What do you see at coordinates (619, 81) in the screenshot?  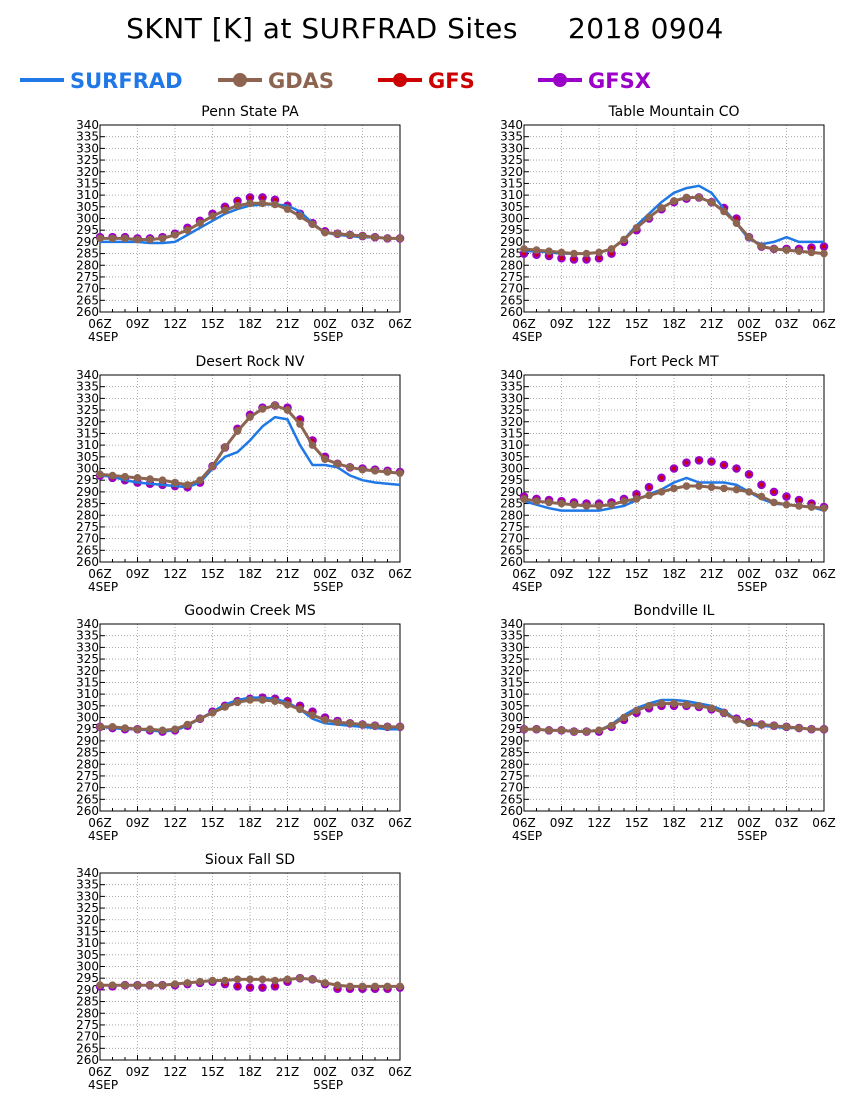 I see `legend-label: GFSX` at bounding box center [619, 81].